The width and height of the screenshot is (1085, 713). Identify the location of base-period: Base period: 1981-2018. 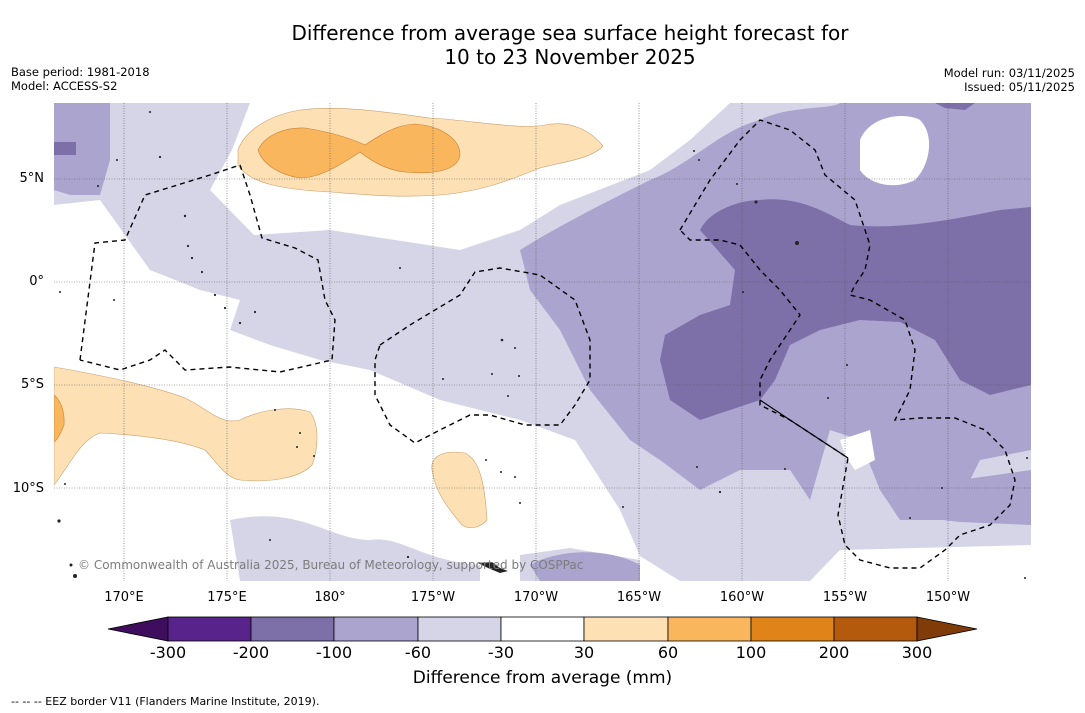
(80, 72).